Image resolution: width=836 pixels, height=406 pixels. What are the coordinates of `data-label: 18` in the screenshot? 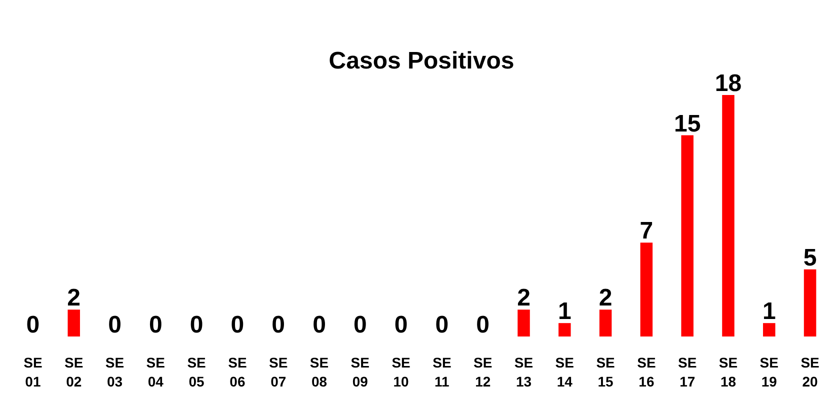 It's located at (728, 84).